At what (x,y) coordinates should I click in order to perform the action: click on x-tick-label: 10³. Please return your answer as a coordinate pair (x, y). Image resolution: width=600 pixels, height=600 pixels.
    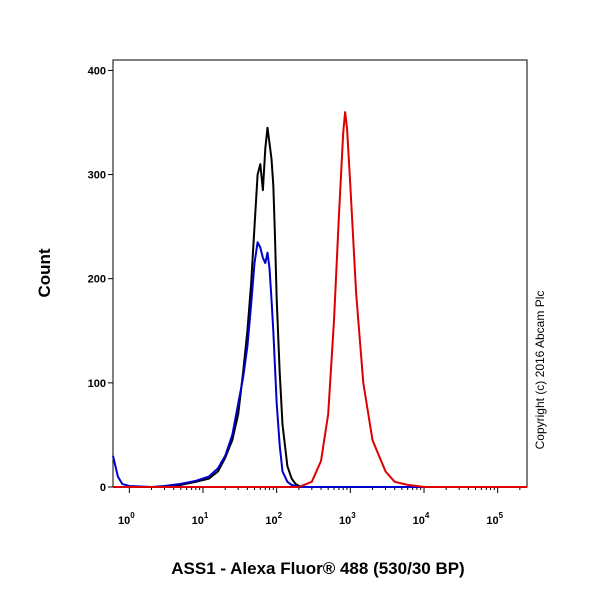
    Looking at the image, I should click on (347, 519).